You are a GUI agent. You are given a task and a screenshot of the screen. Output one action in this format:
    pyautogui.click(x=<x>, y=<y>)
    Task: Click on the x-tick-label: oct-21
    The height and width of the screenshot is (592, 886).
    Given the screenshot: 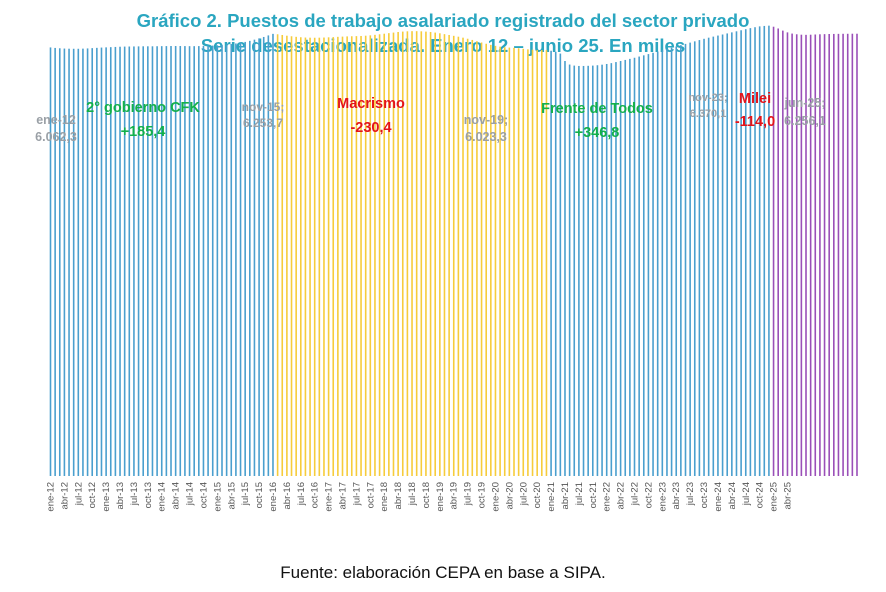 What is the action you would take?
    pyautogui.click(x=593, y=495)
    